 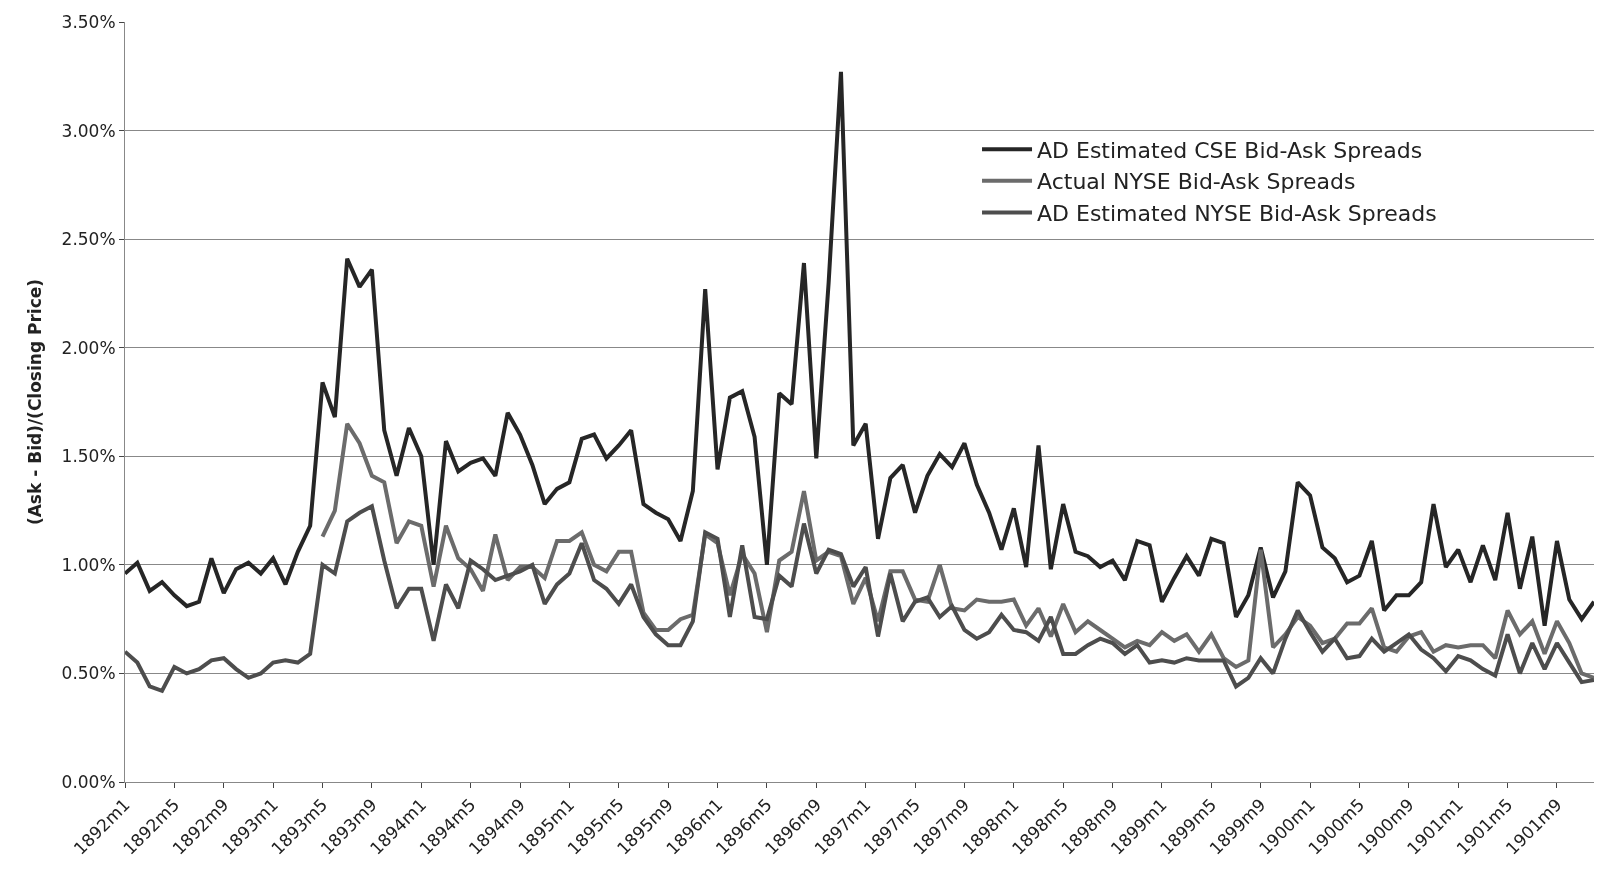 What do you see at coordinates (35, 402) in the screenshot?
I see `y-axis-title: (Ask - Bid)/(Closing Price)` at bounding box center [35, 402].